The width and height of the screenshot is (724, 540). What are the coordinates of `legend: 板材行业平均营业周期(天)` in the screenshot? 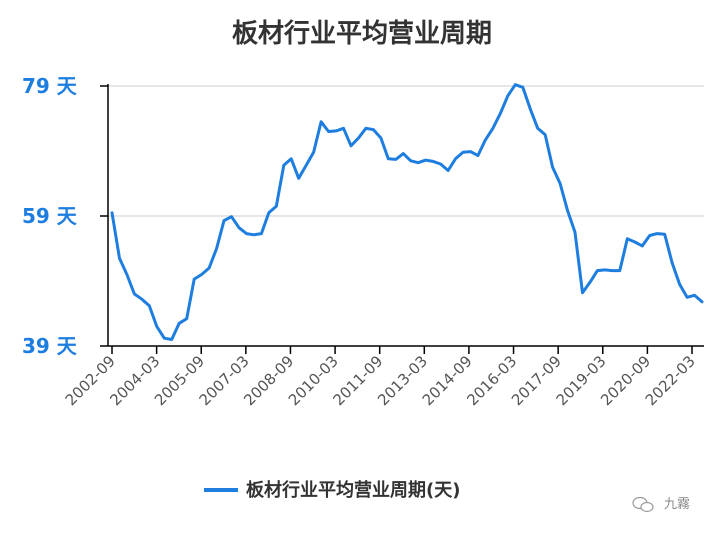 It's located at (332, 490).